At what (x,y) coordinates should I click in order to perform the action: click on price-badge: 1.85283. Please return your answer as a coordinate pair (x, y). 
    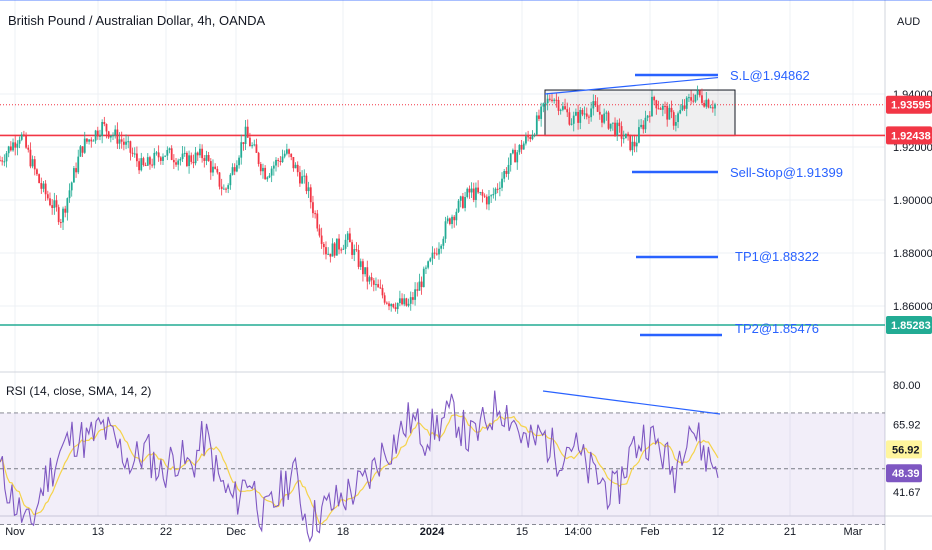
    Looking at the image, I should click on (909, 325).